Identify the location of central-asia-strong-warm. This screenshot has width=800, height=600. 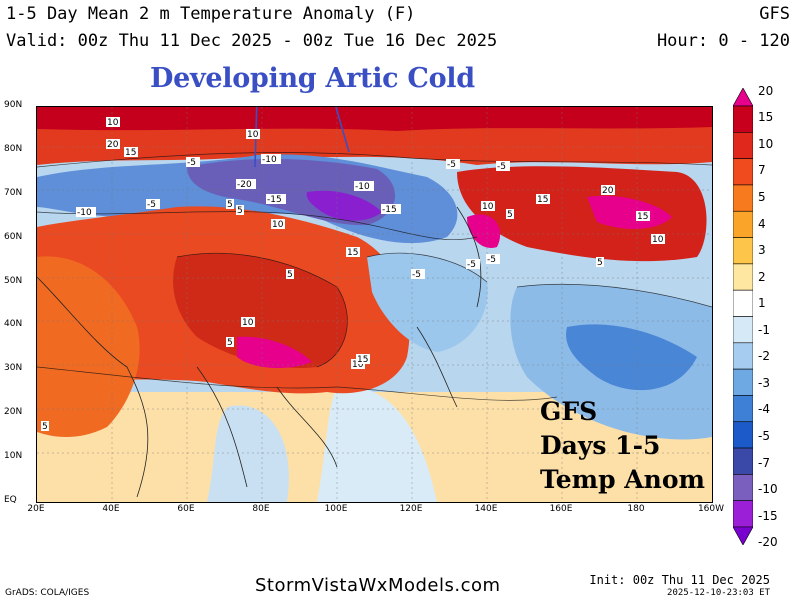
(260, 310).